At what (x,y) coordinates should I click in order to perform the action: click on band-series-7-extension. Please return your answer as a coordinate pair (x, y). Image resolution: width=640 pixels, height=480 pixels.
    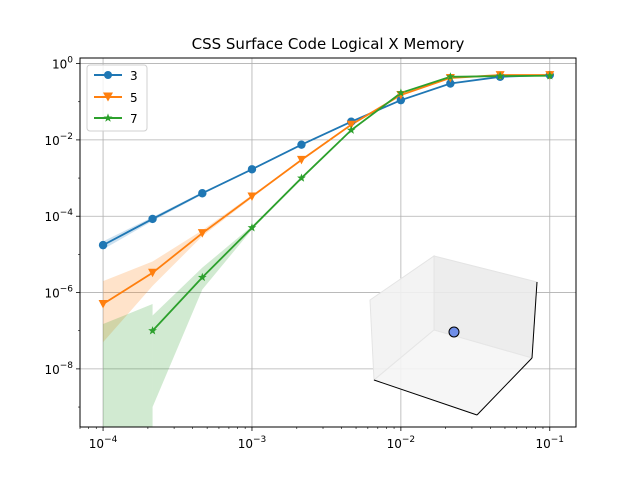
    Looking at the image, I should click on (128, 365).